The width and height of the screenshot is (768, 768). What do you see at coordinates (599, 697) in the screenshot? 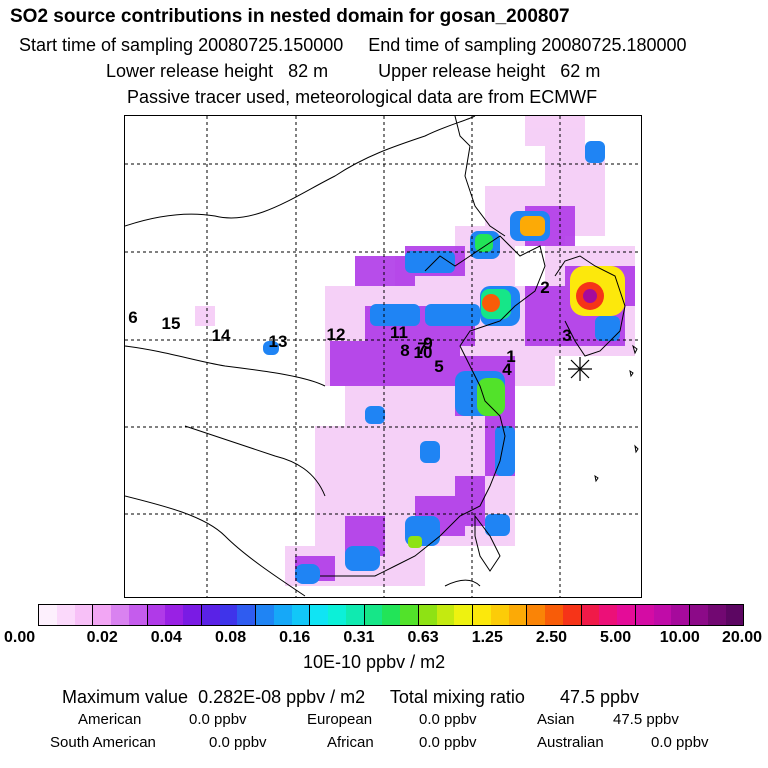
I see `total-value: 47.5 ppbv` at bounding box center [599, 697].